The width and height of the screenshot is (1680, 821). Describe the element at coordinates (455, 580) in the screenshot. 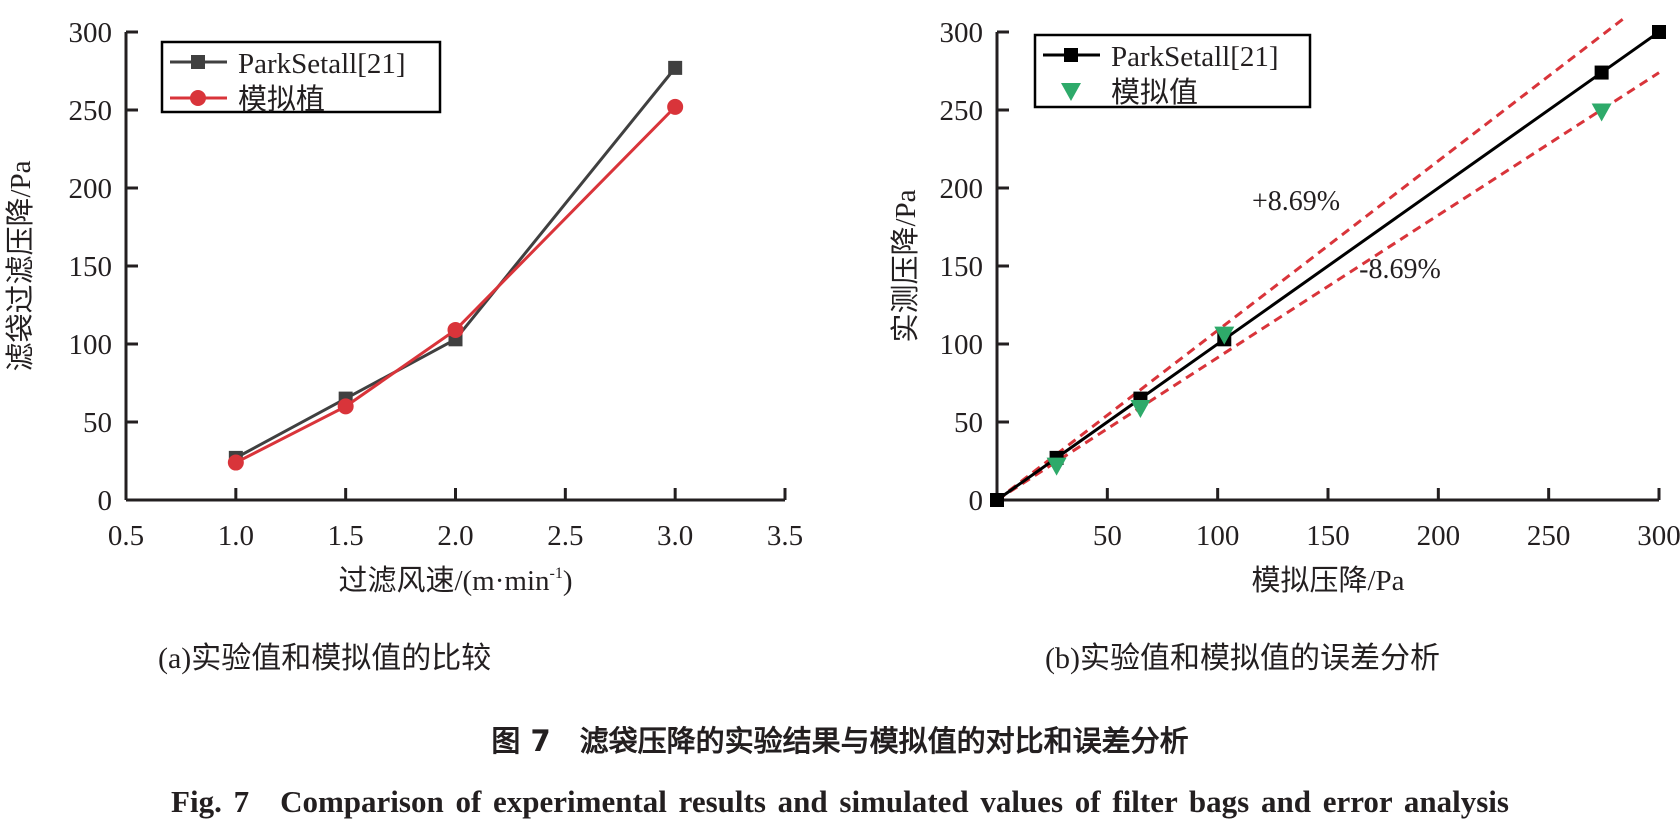

I see `charta-x-axis-label: 过滤风速/(m·min-1)` at that location.